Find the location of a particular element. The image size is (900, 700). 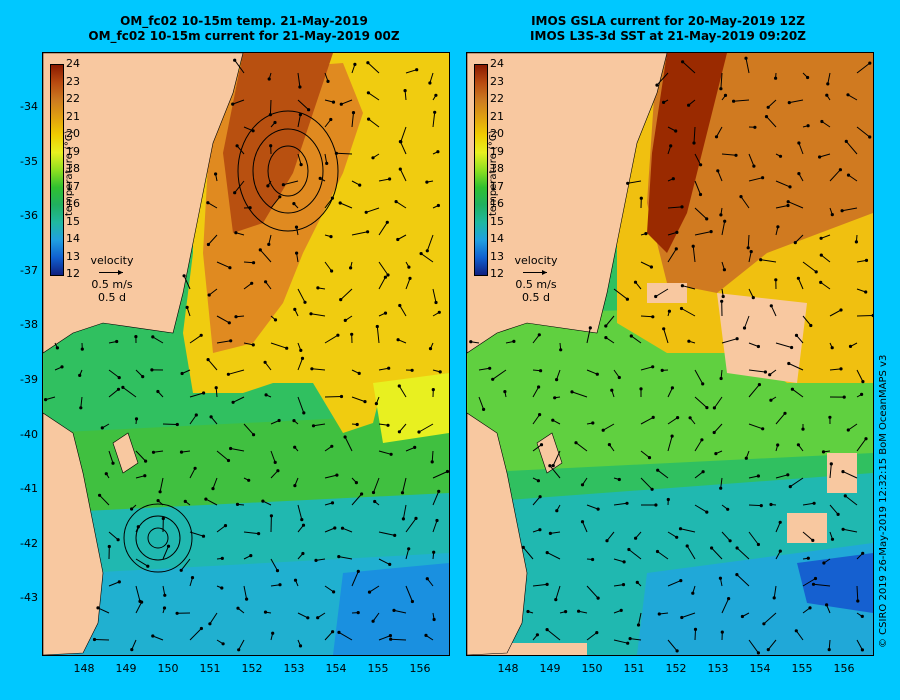

lon-label: 150 is located at coordinates (592, 668).